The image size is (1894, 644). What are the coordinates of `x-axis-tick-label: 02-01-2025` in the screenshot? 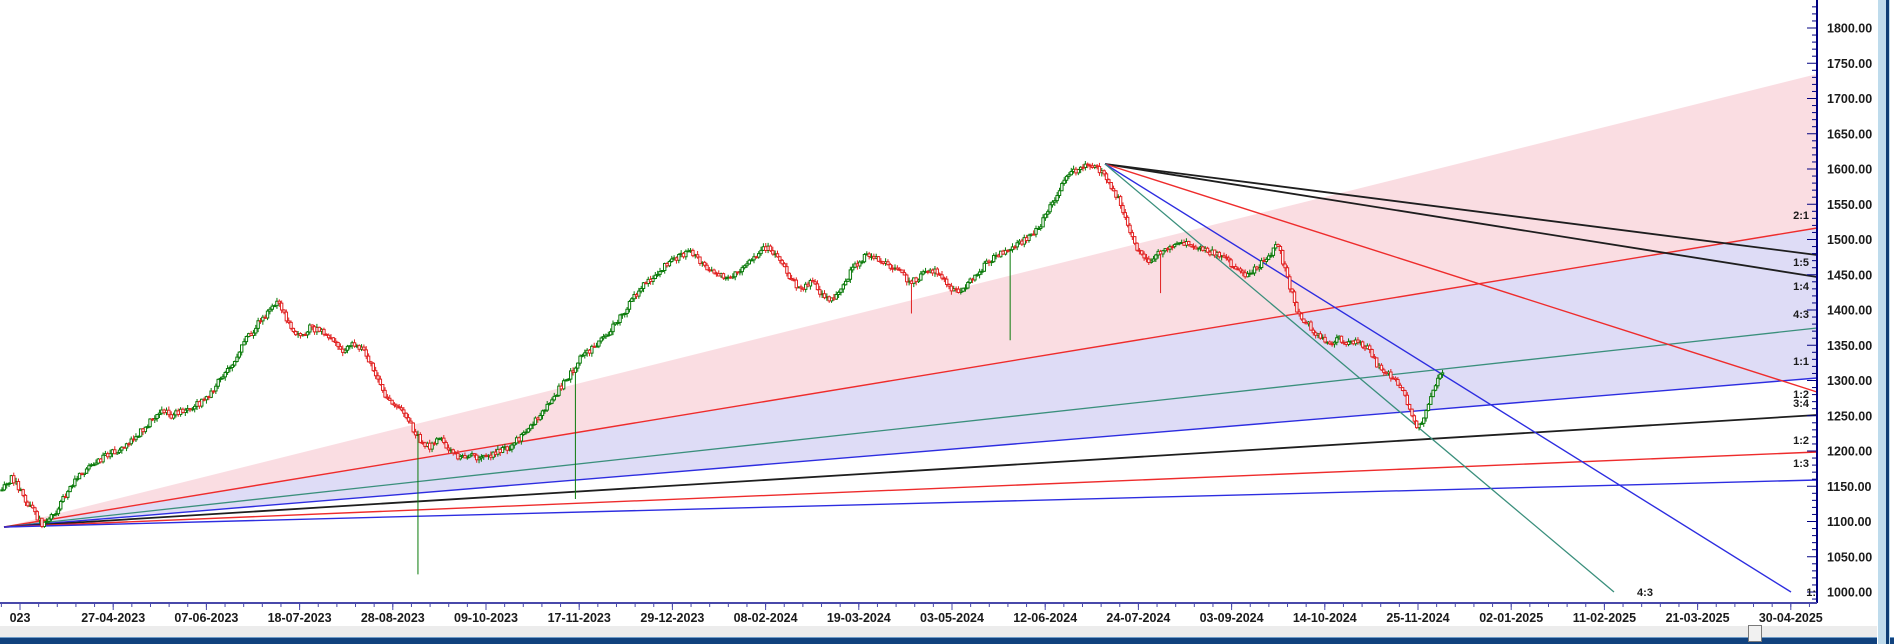 It's located at (1511, 618).